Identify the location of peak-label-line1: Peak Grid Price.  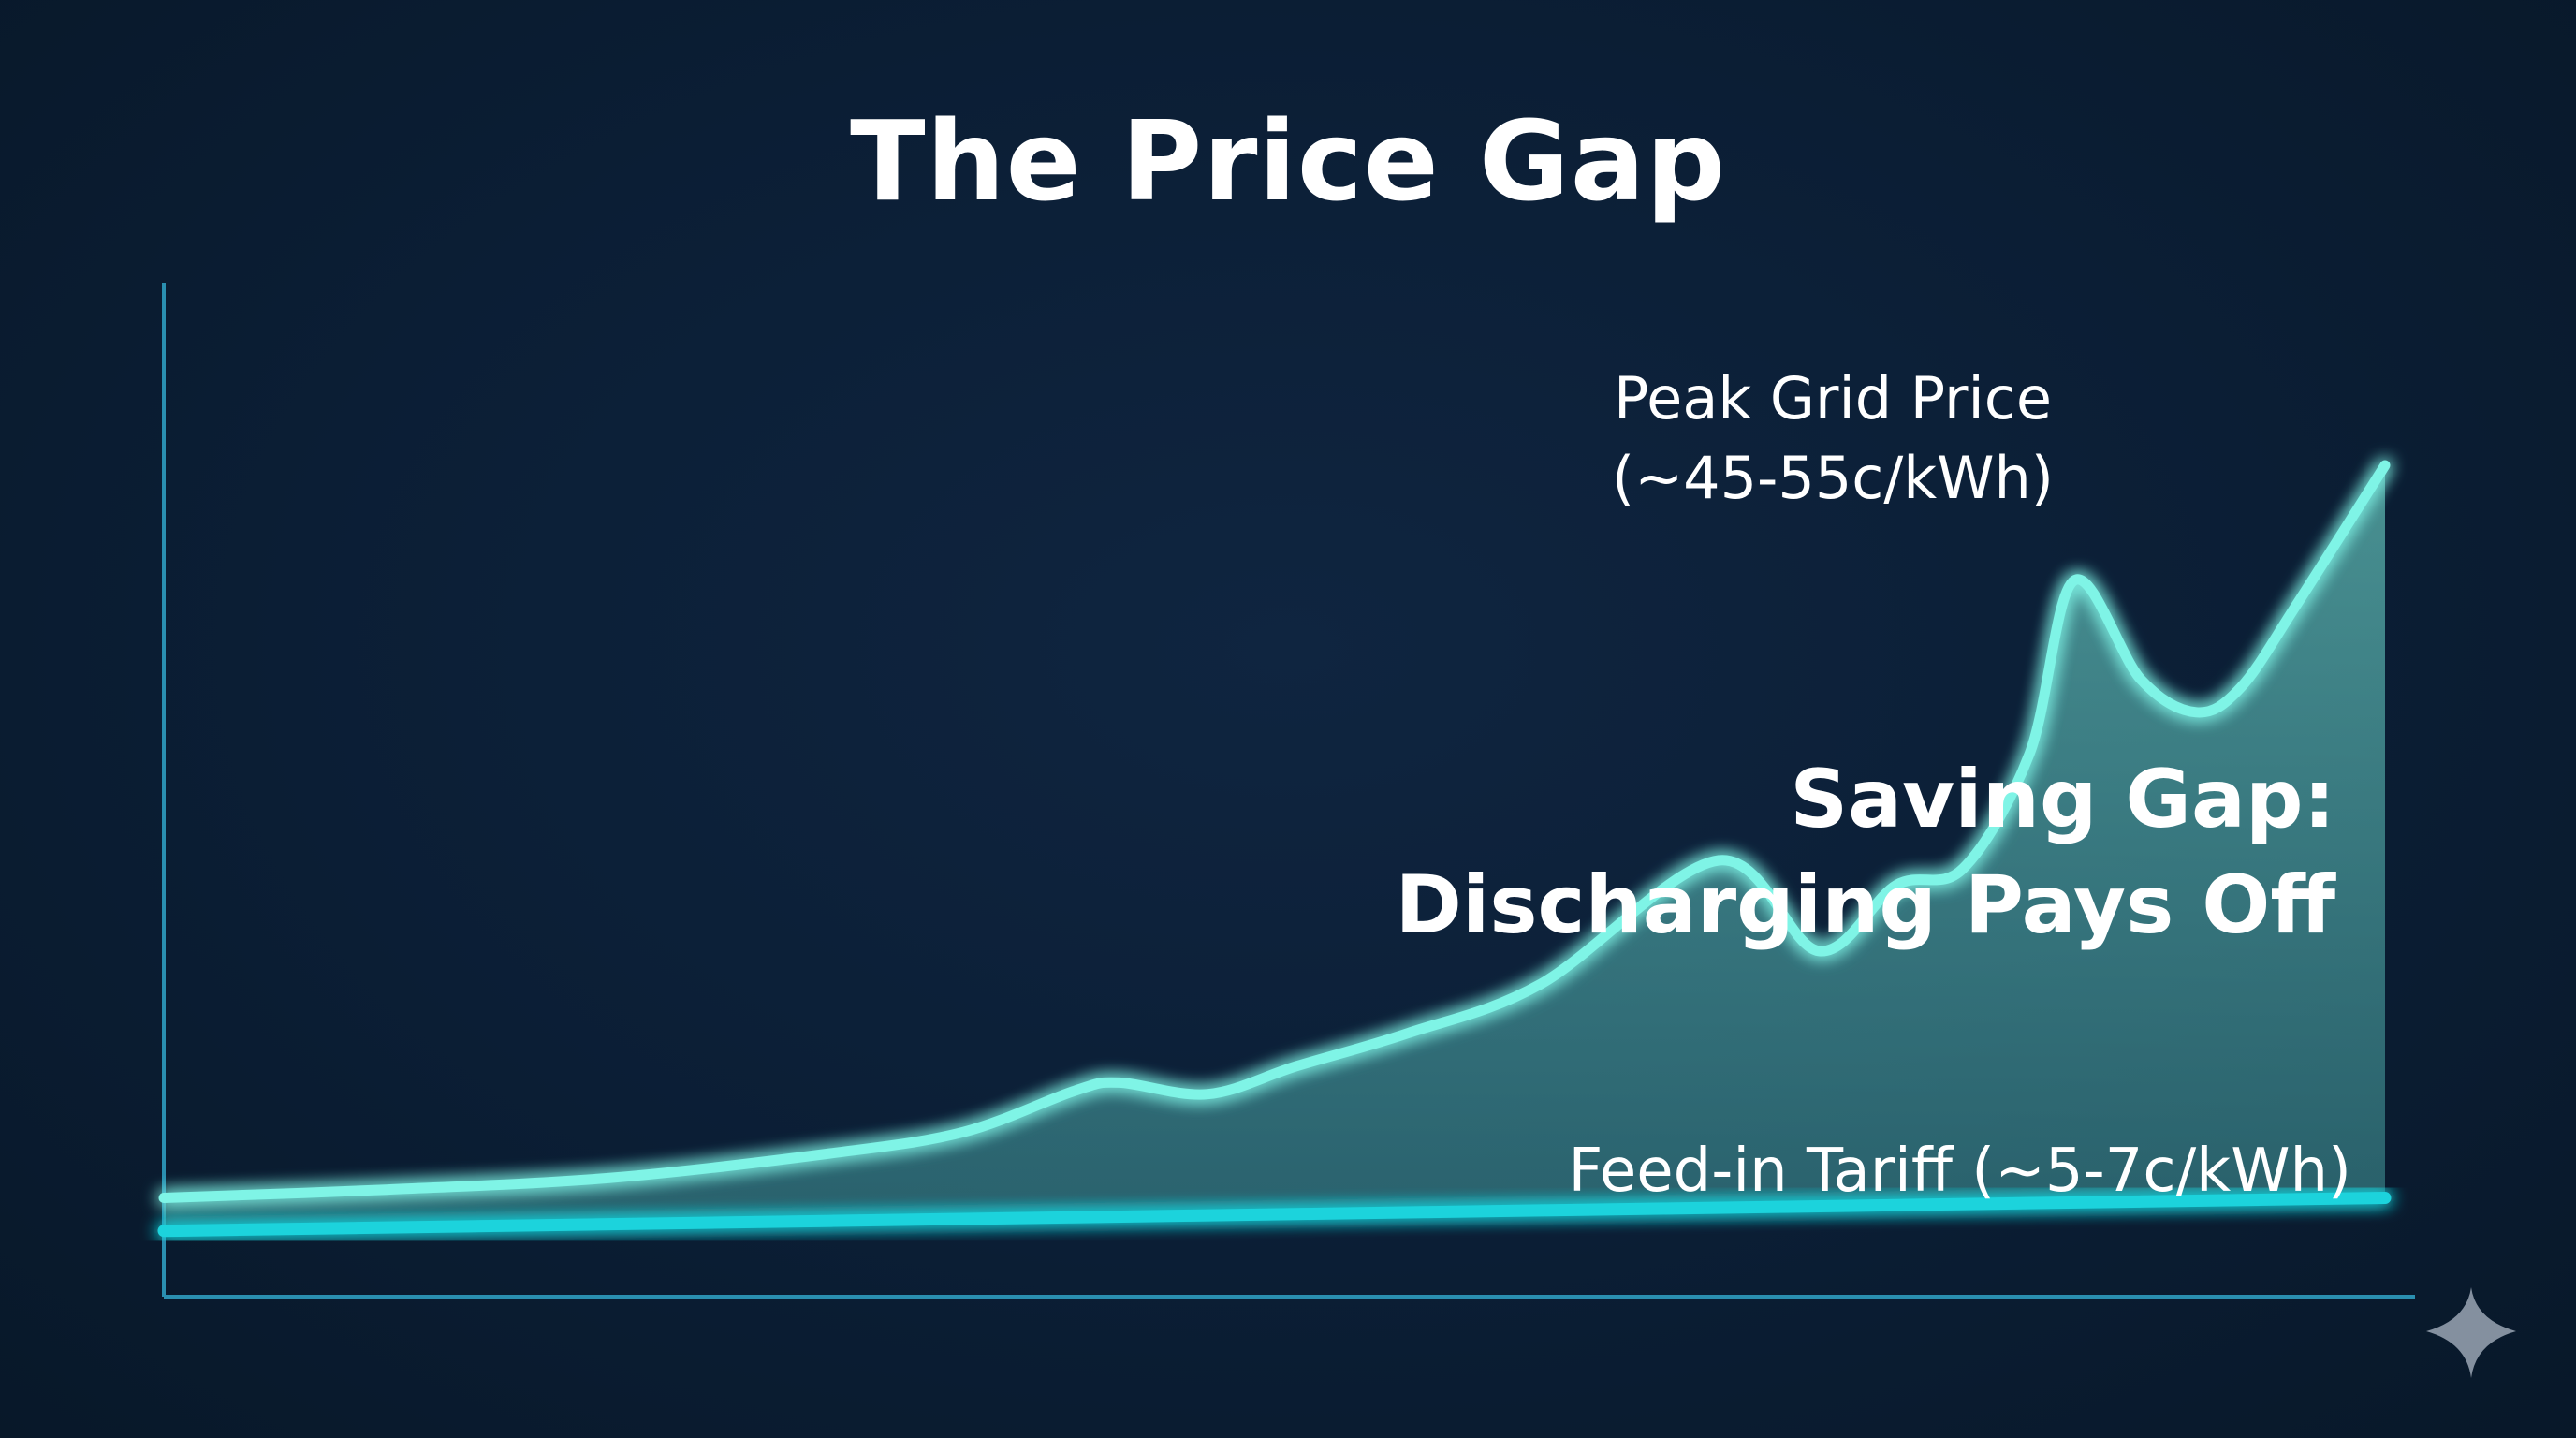
(1833, 398).